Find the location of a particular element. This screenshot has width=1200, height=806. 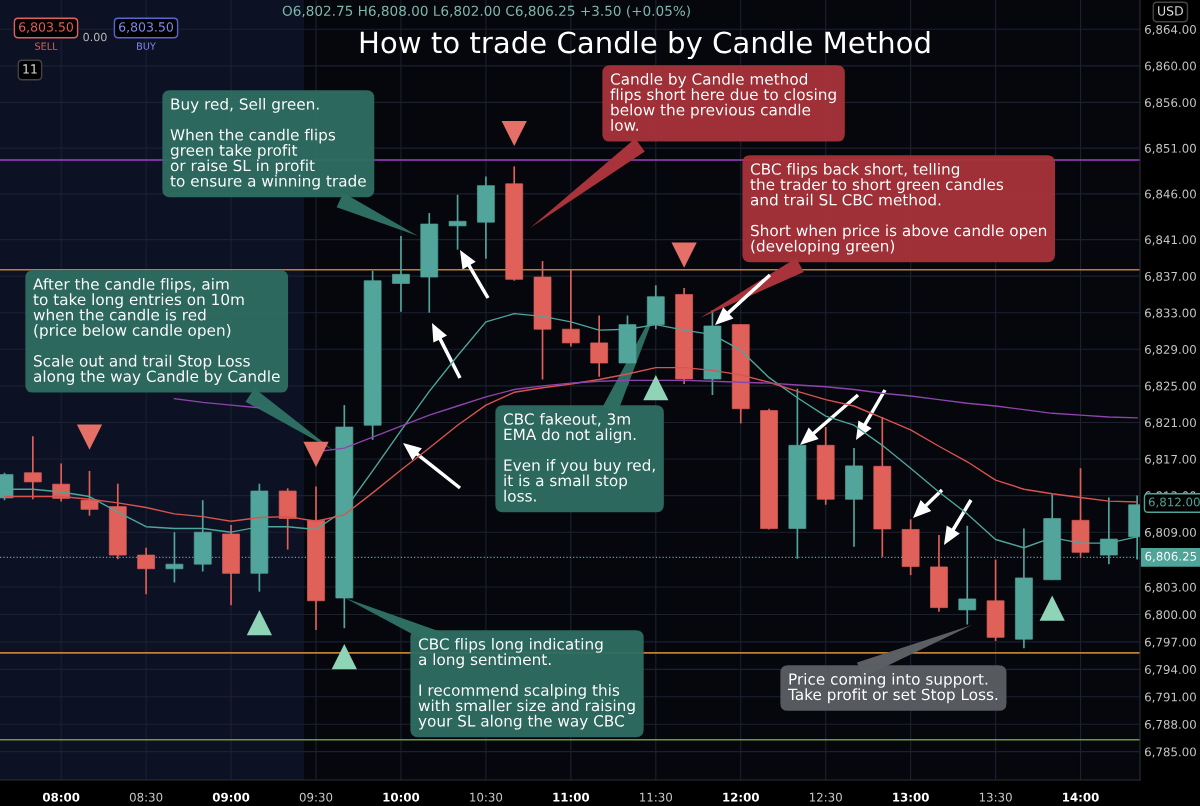

y-tick-label: 6,821.00 is located at coordinates (1170, 423).